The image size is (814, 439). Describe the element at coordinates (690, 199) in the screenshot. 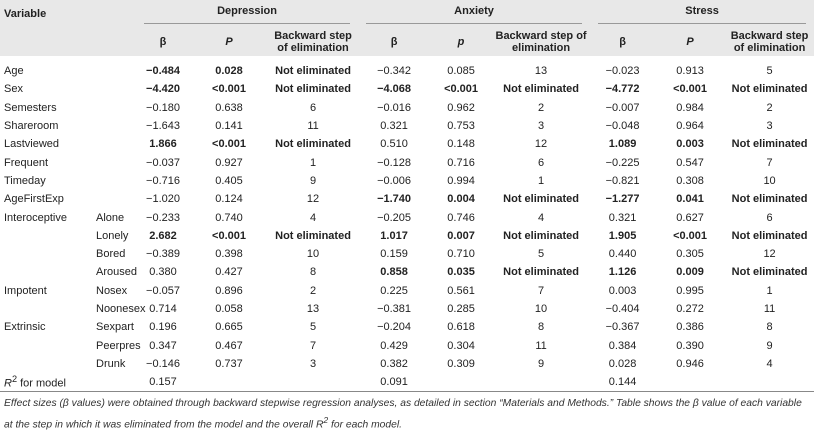

I see `table-cell: 0.041` at that location.